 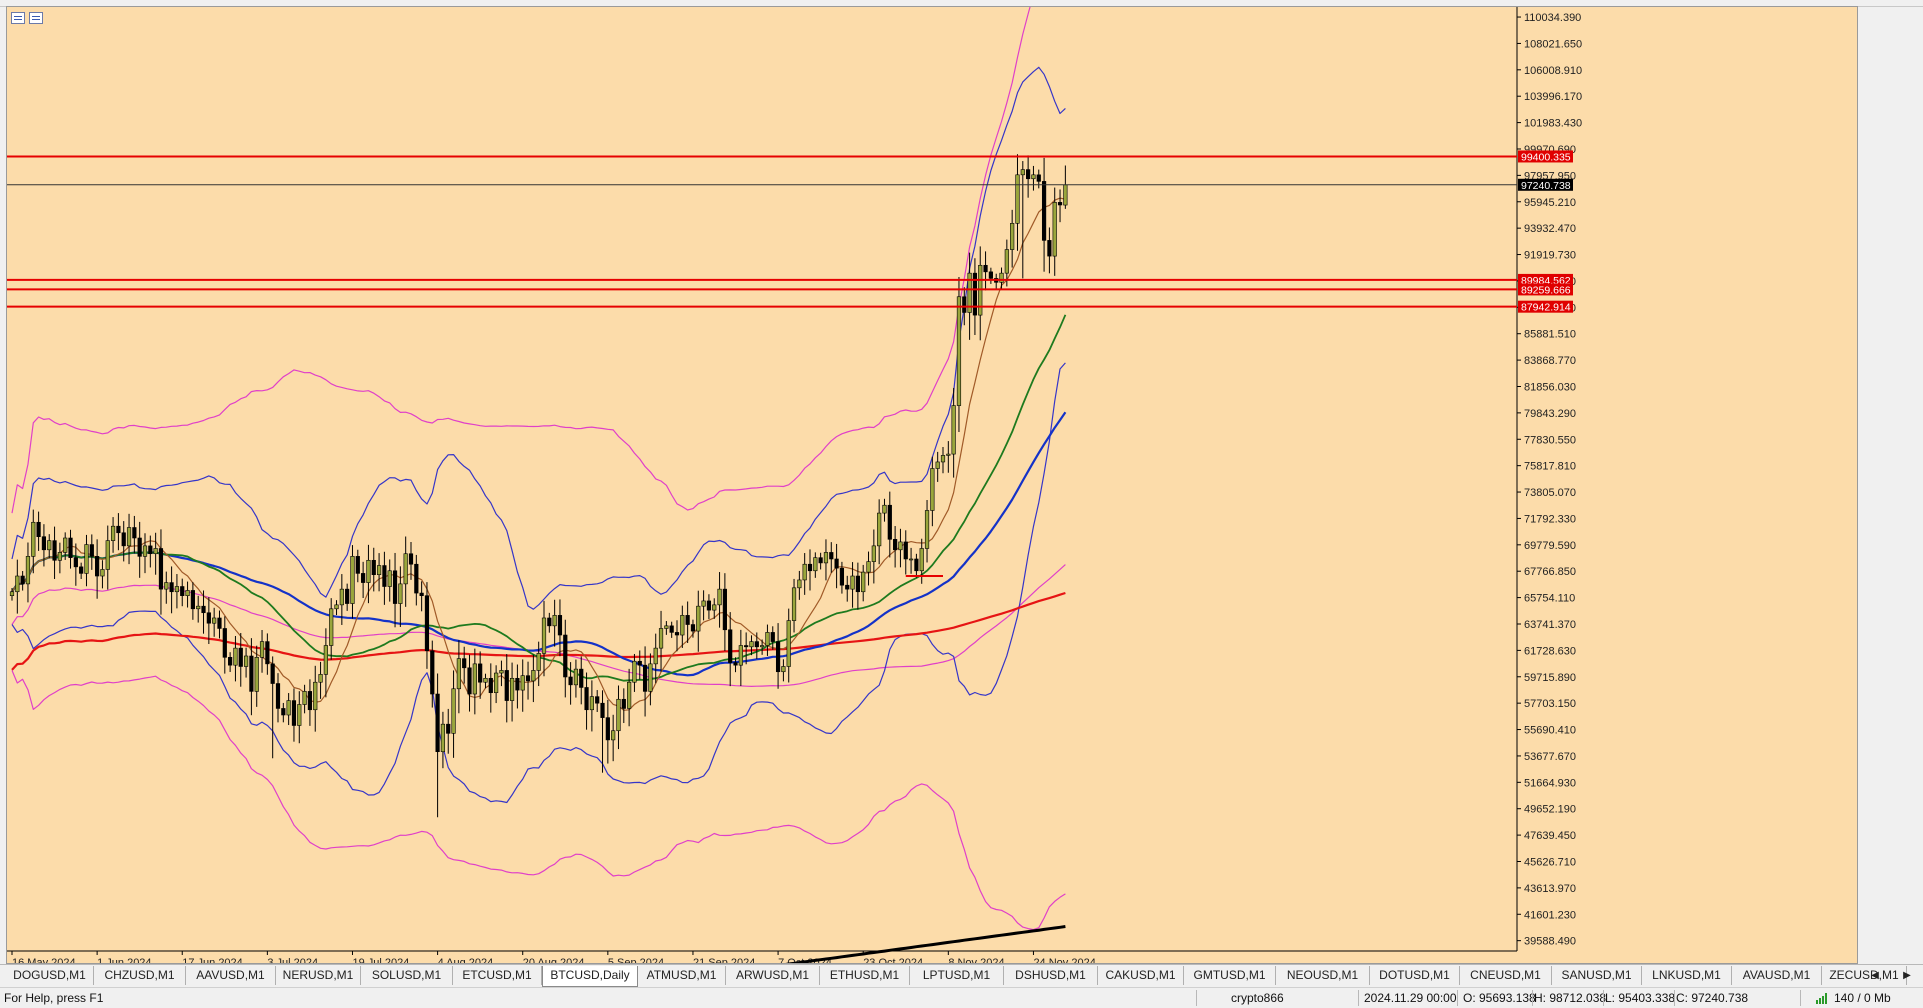 I want to click on tab-avausd-m1: AVAUSD,M1, so click(x=1777, y=975).